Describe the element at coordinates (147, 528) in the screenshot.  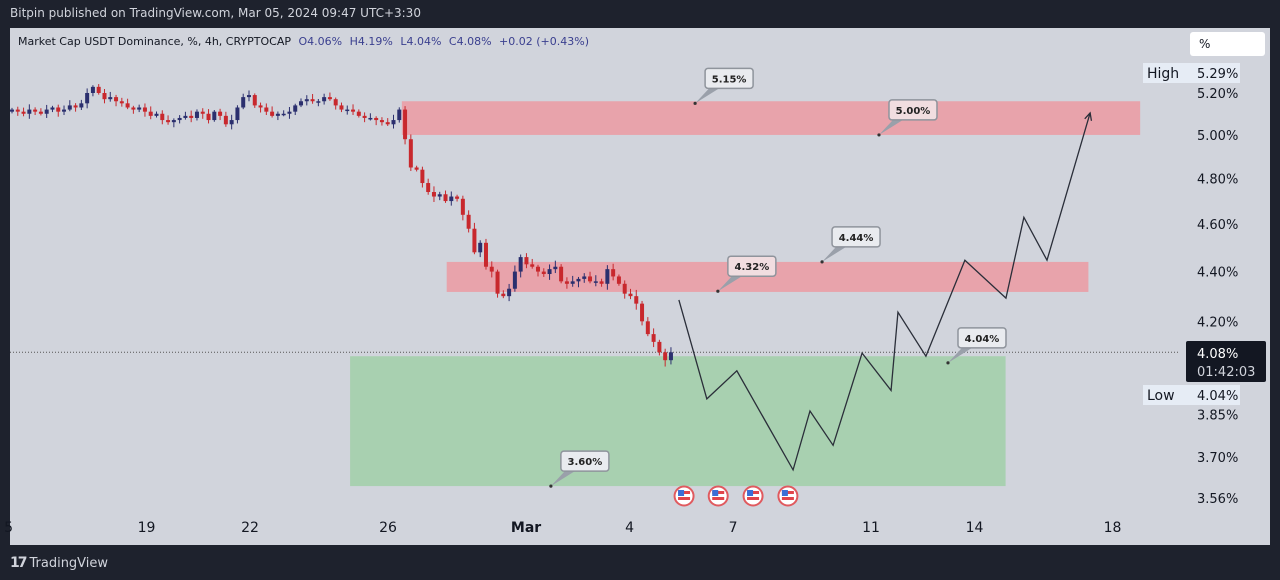
I see `x-tick-label: 19` at that location.